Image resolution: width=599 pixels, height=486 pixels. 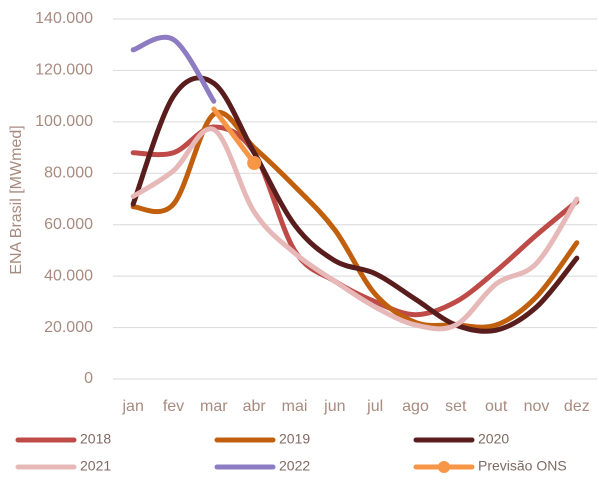 What do you see at coordinates (95, 466) in the screenshot?
I see `legend-label: 2021` at bounding box center [95, 466].